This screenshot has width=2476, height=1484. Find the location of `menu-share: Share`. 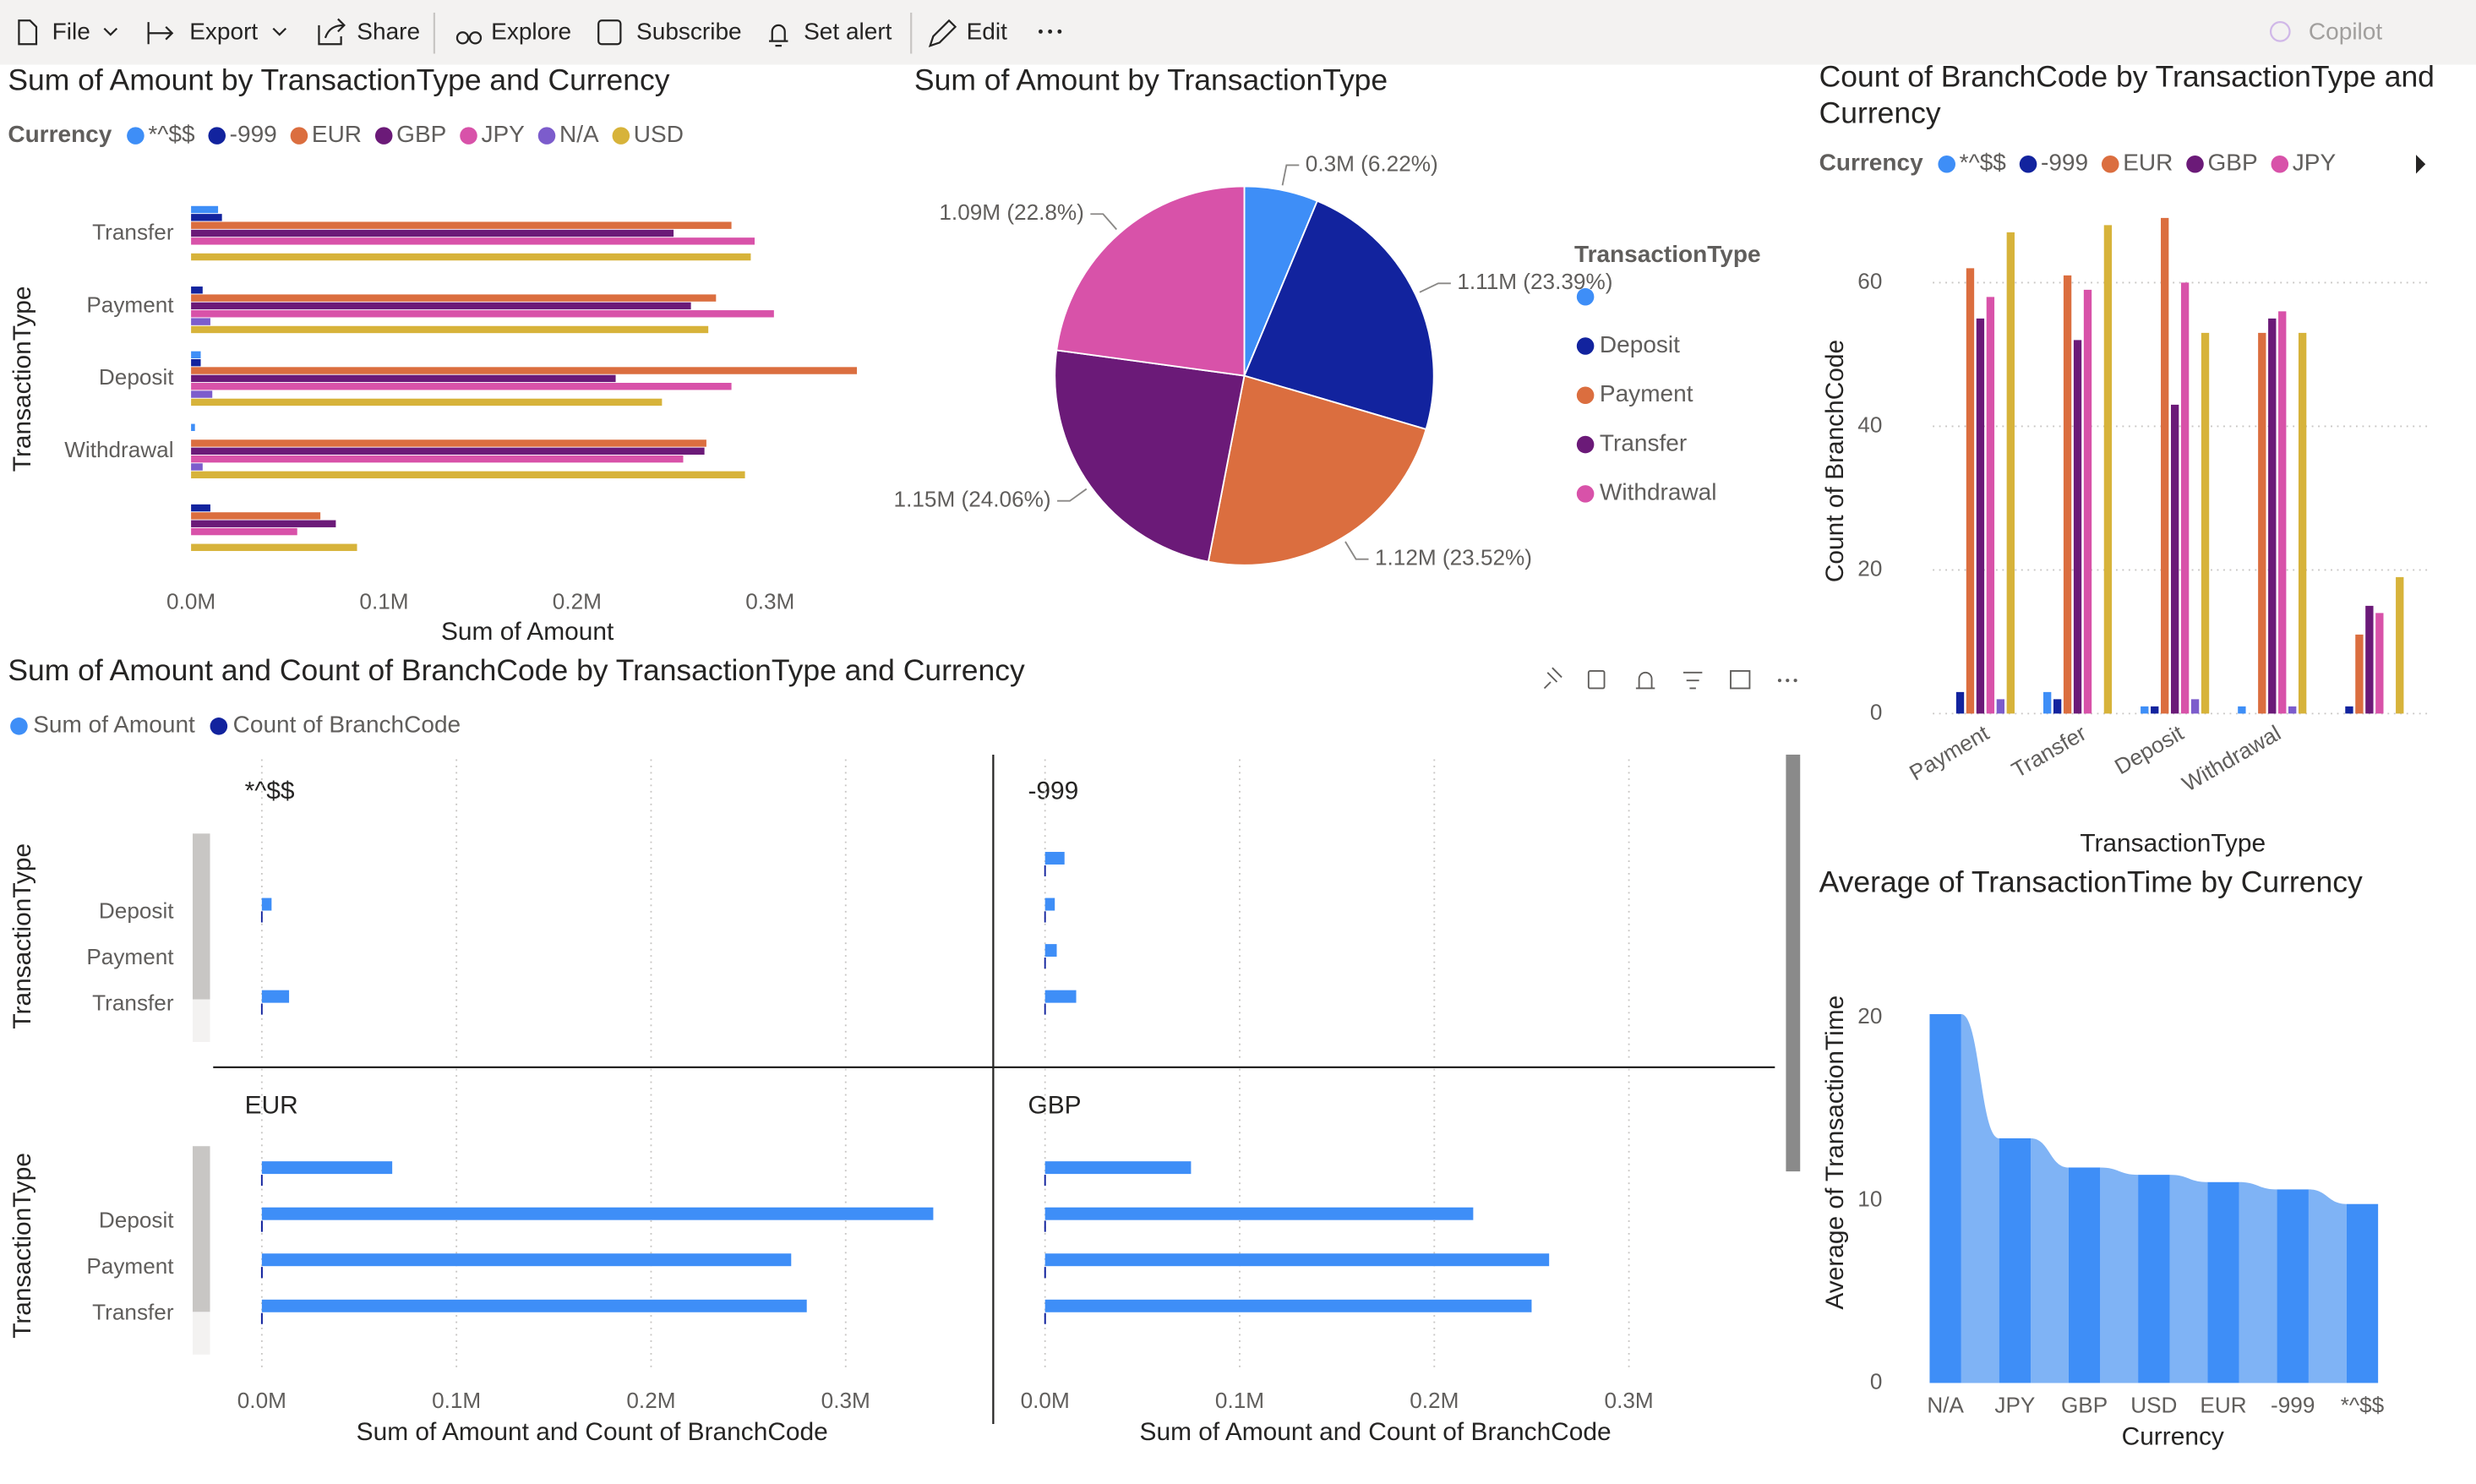

menu-share: Share is located at coordinates (388, 32).